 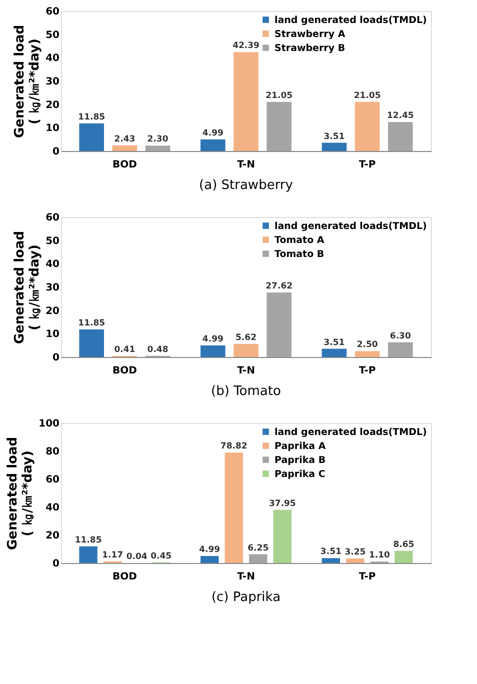 What do you see at coordinates (300, 474) in the screenshot?
I see `legend-label: Paprika C` at bounding box center [300, 474].